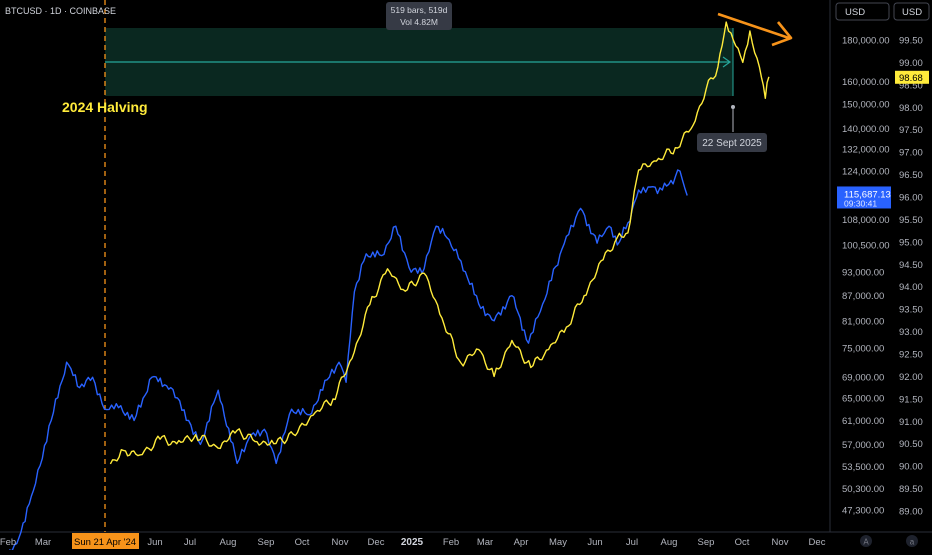 The height and width of the screenshot is (555, 932). What do you see at coordinates (866, 82) in the screenshot?
I see `left-axis-tick-label: 160,000.00` at bounding box center [866, 82].